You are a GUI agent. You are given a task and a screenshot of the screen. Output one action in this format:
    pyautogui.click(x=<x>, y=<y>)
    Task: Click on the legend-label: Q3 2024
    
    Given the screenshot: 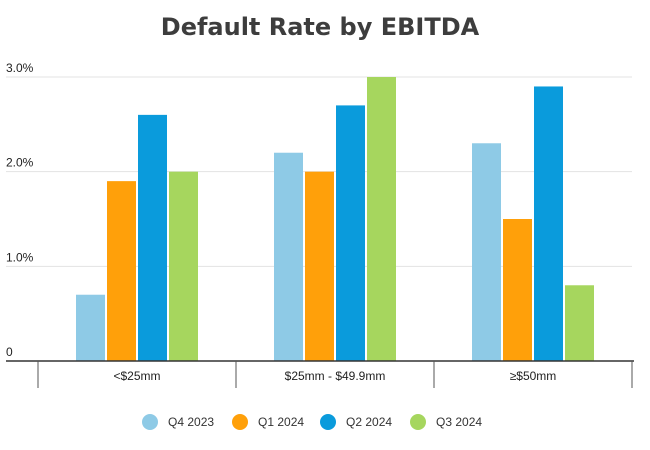 What is the action you would take?
    pyautogui.click(x=459, y=422)
    